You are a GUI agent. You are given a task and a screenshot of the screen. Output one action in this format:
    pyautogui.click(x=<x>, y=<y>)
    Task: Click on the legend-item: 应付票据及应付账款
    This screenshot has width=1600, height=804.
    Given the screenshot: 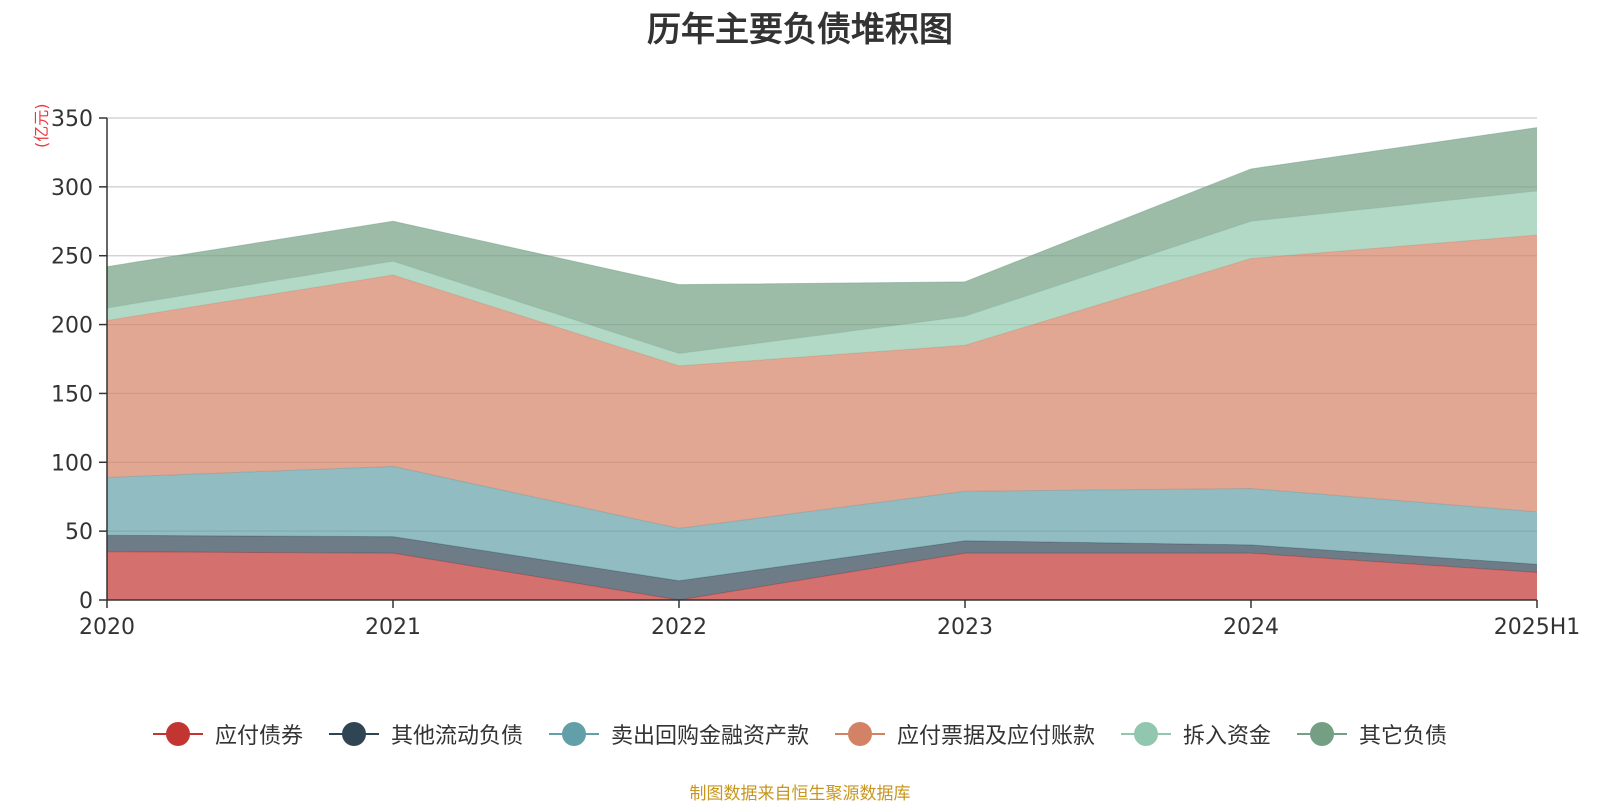 What is the action you would take?
    pyautogui.click(x=965, y=734)
    